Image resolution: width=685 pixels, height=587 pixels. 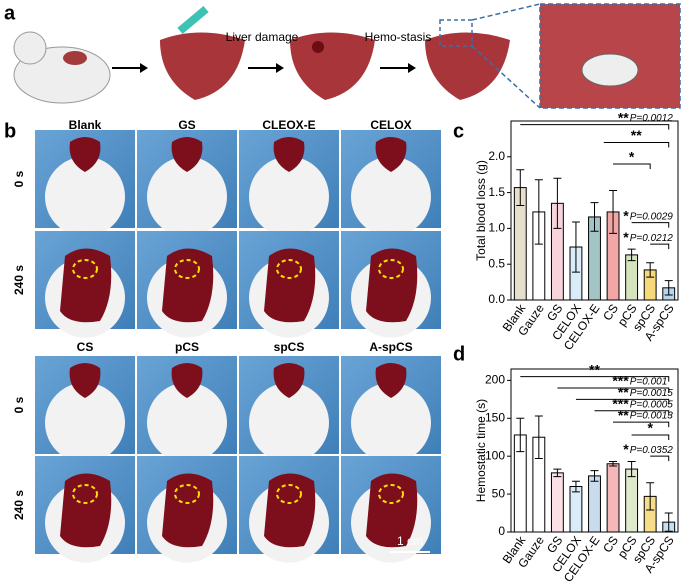 What do you see at coordinates (495, 417) in the screenshot?
I see `y-tick-label: 150` at bounding box center [495, 417].